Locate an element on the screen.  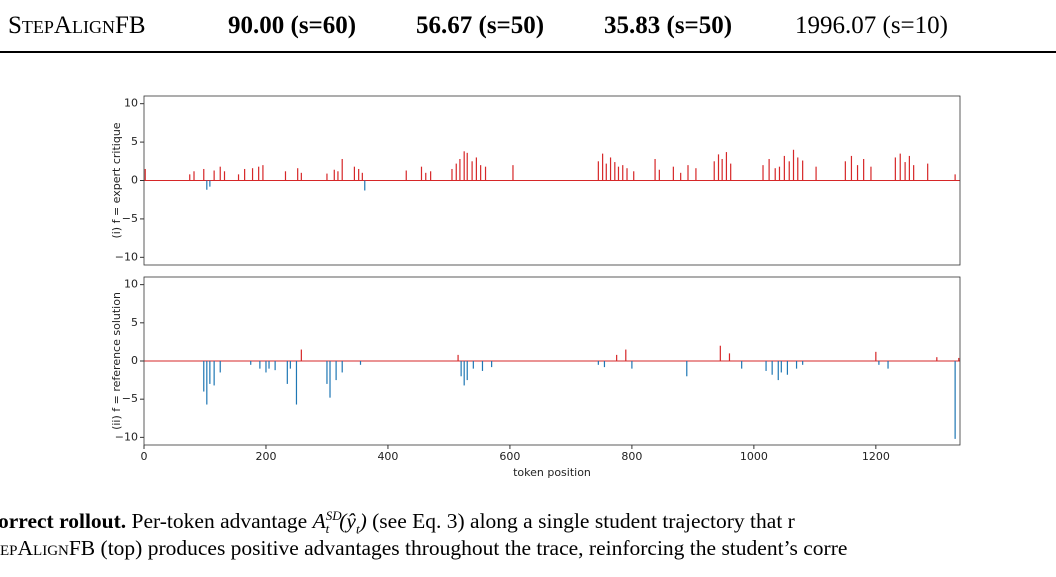
cell: 35.83 (s=50) is located at coordinates (668, 25).